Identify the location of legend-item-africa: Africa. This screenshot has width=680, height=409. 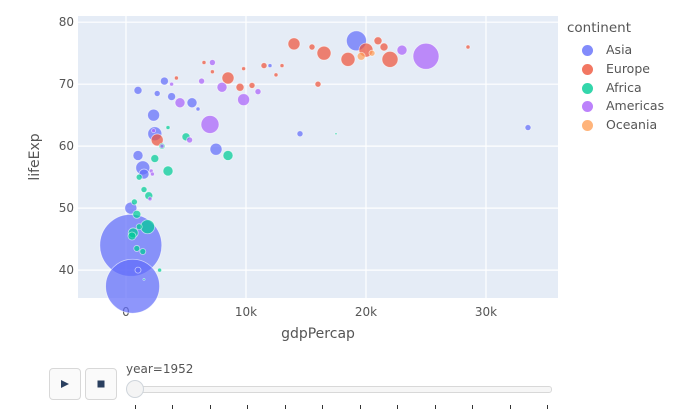
(617, 88).